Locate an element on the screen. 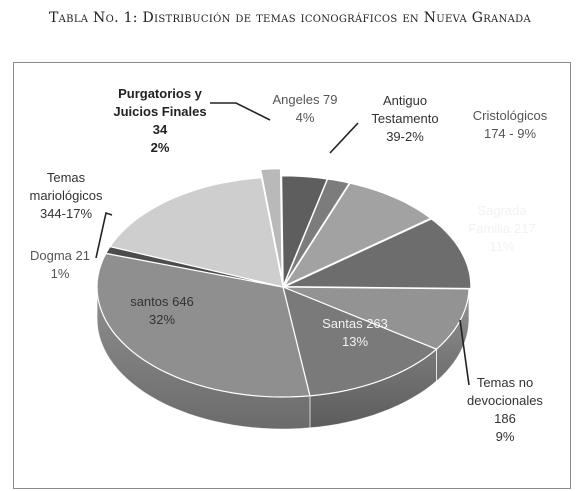 This screenshot has width=580, height=491. slice-label-line: 11% is located at coordinates (501, 246).